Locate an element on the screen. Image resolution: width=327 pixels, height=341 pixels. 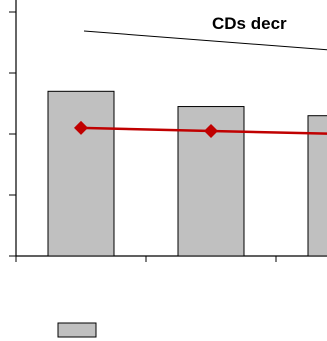
legend is located at coordinates (77, 330).